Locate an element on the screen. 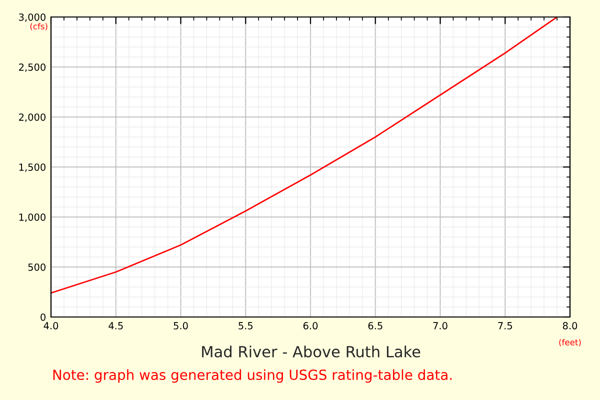  text: Mad River - Above Ruth Lake is located at coordinates (311, 352).